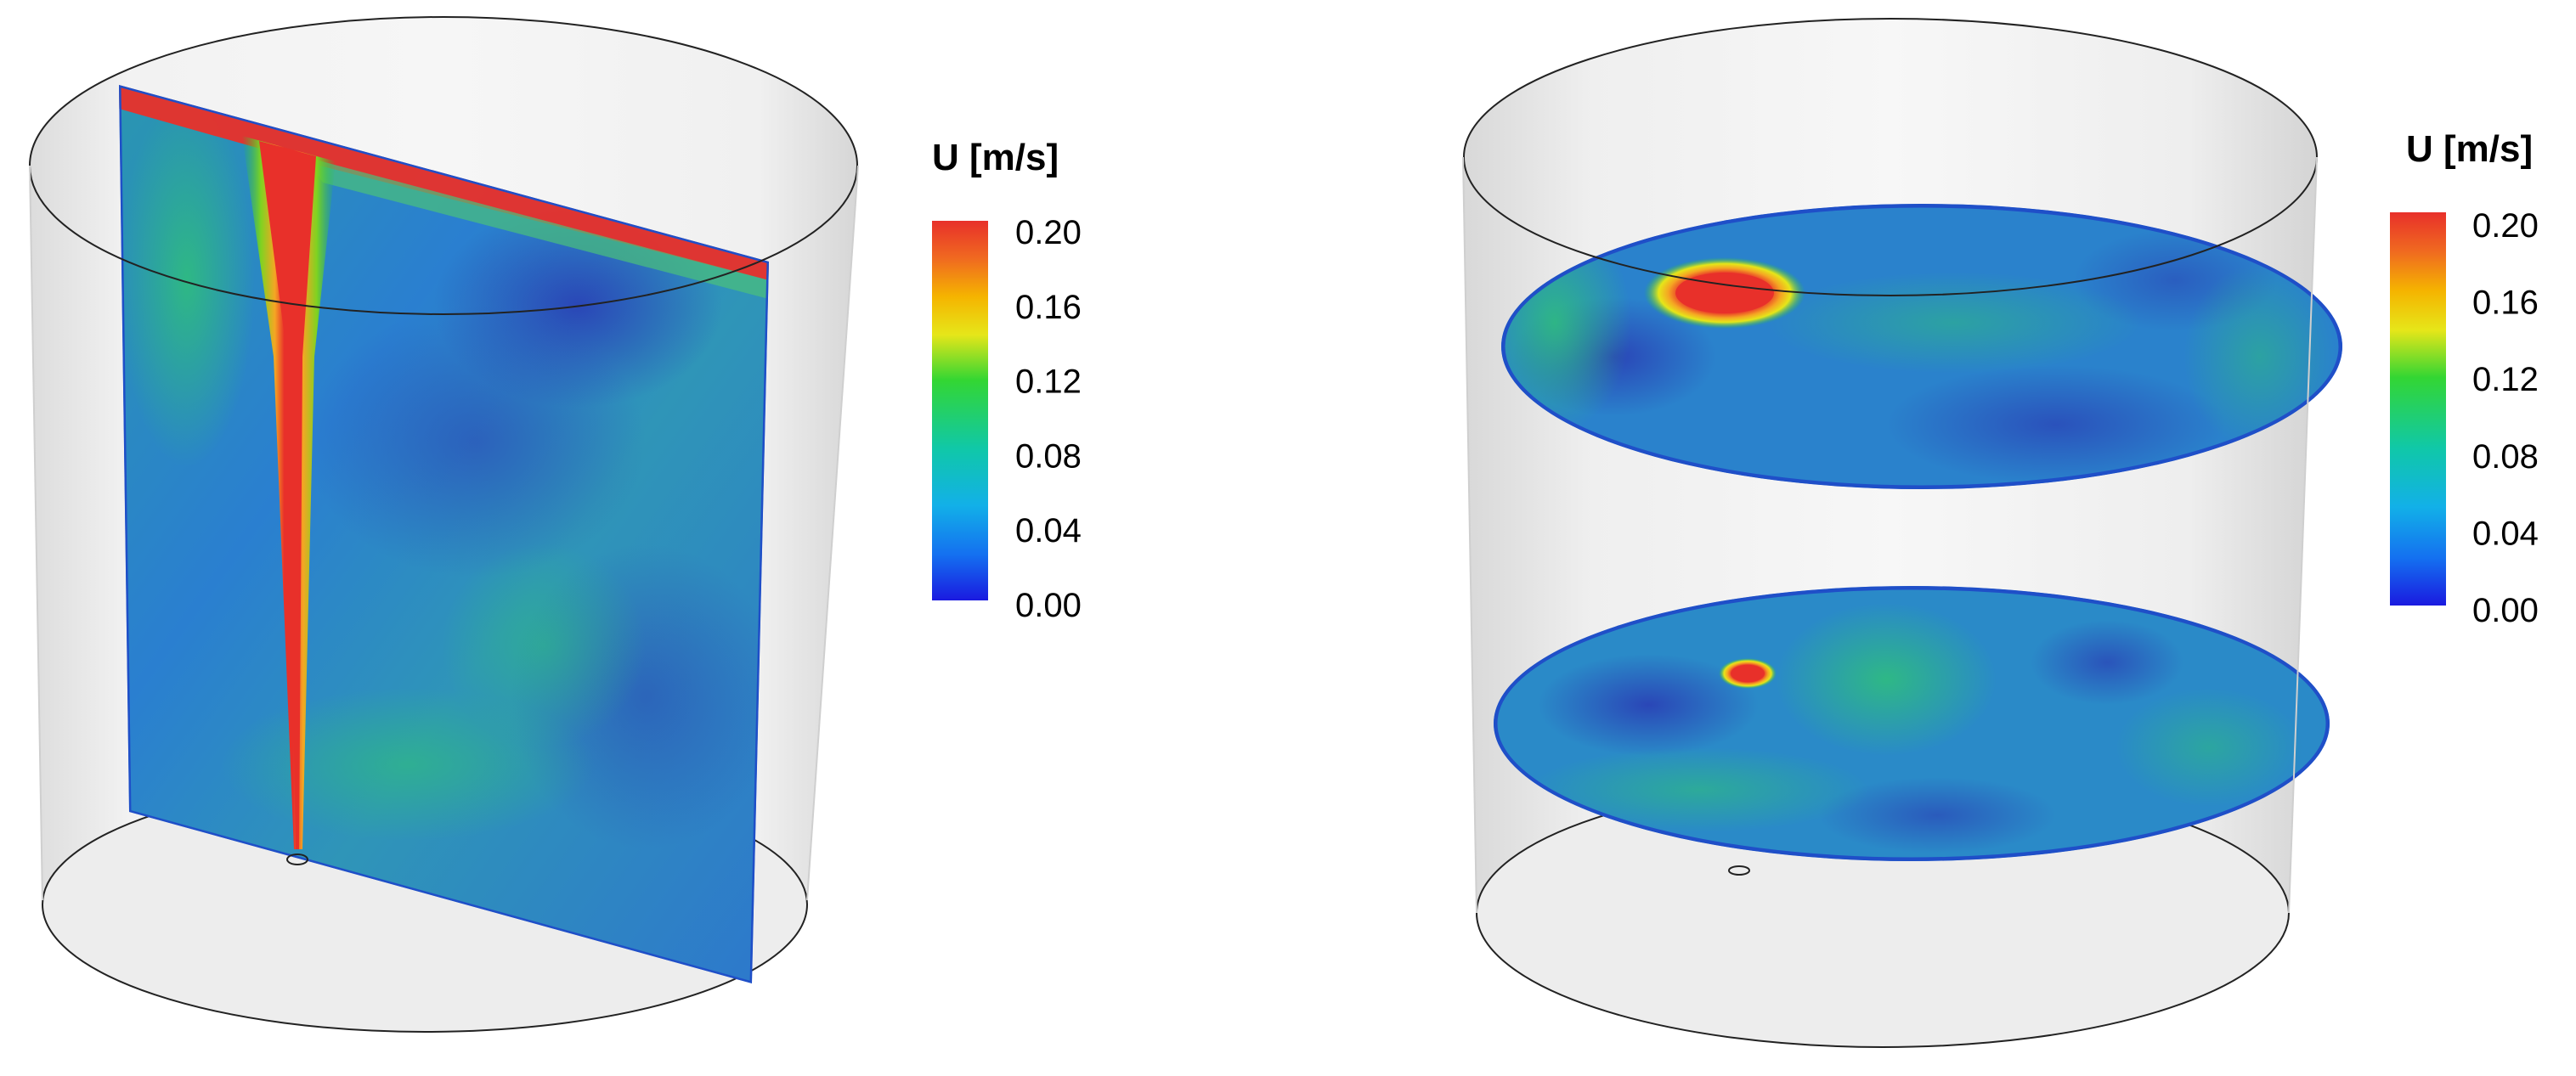  Describe the element at coordinates (2505, 303) in the screenshot. I see `right-colorbar-tick: 0.16` at that location.